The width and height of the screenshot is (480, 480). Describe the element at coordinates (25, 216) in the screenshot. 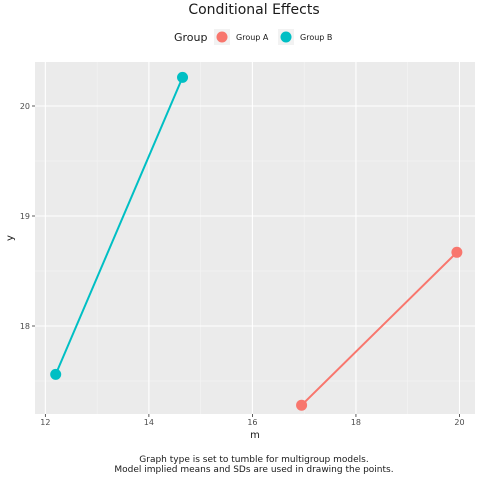

I see `y-tick-label: 19` at that location.